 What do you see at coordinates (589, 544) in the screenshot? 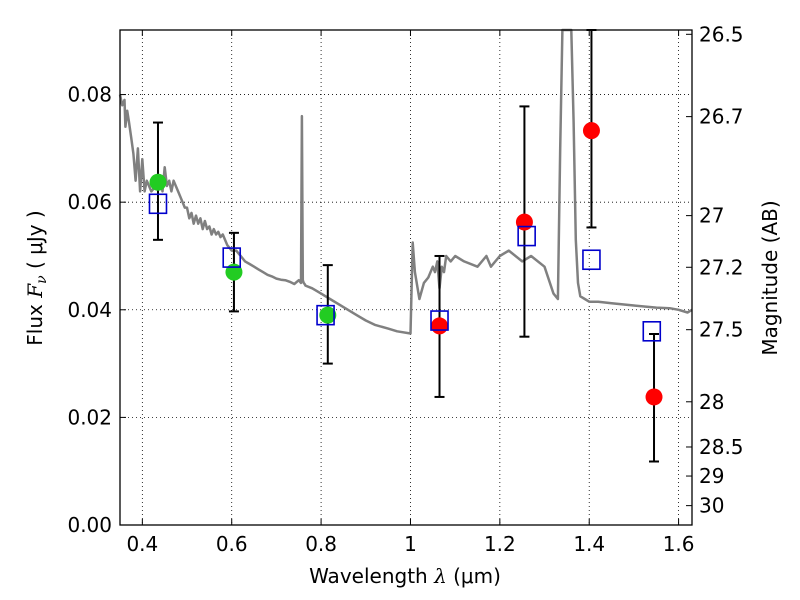
I see `x-tick-label: 1.4` at bounding box center [589, 544].